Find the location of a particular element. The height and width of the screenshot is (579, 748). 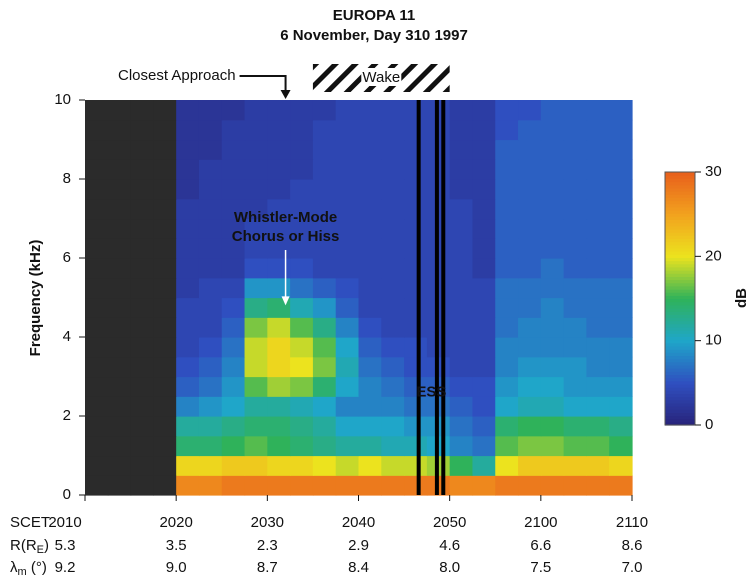

row-value: 9.2 is located at coordinates (65, 567).